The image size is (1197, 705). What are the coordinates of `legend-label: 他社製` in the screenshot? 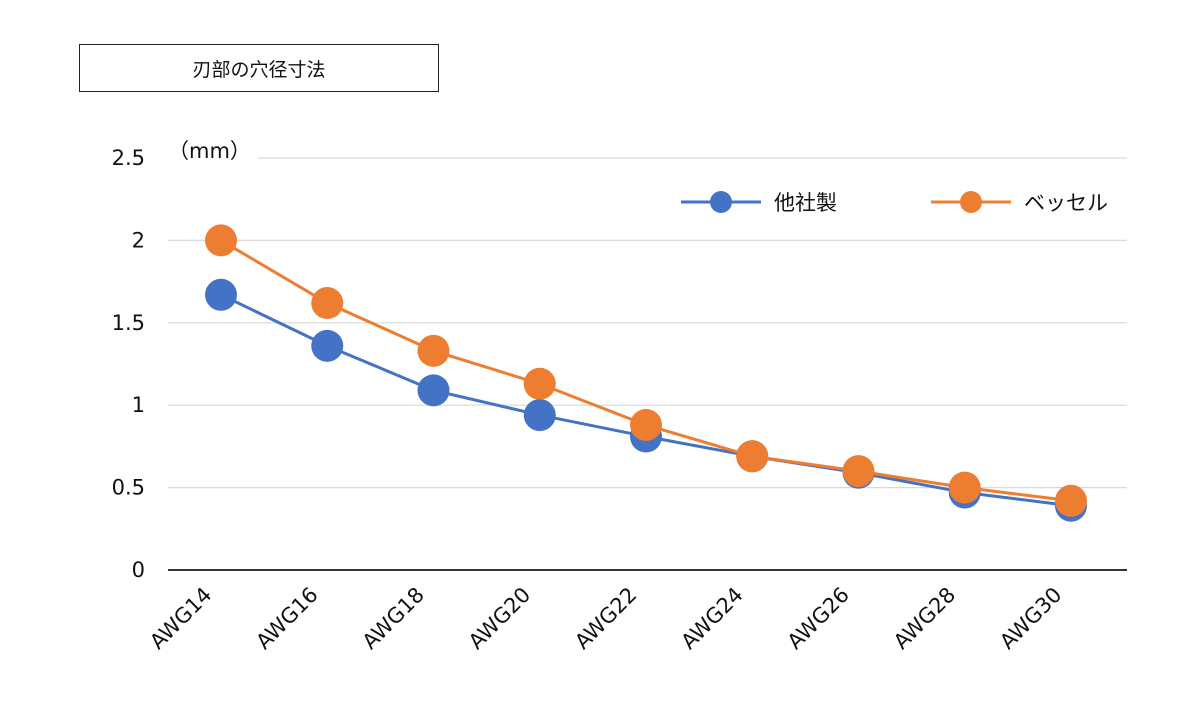 It's located at (805, 203).